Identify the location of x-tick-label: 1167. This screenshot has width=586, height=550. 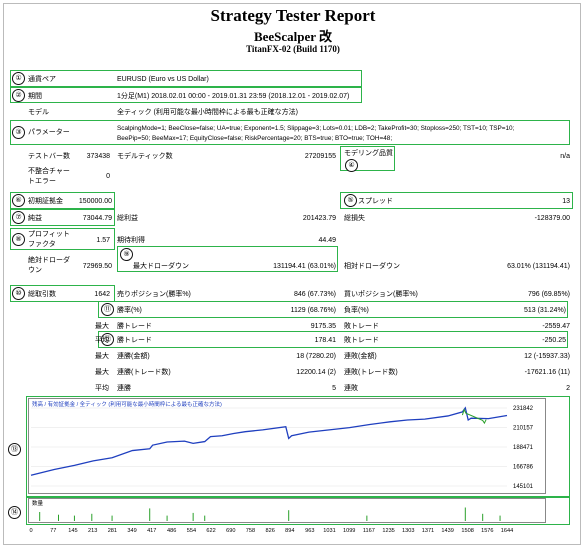
(369, 531).